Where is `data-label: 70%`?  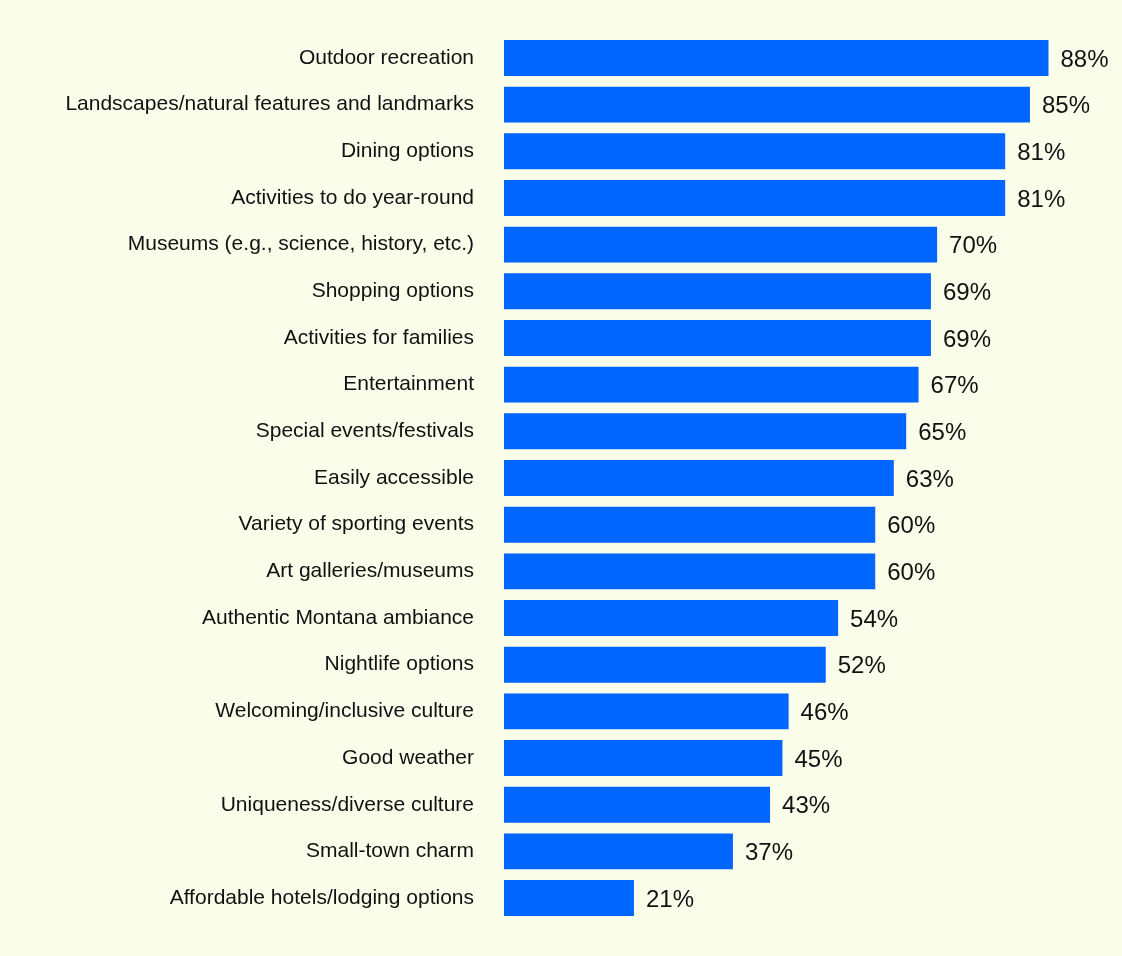
data-label: 70% is located at coordinates (973, 245).